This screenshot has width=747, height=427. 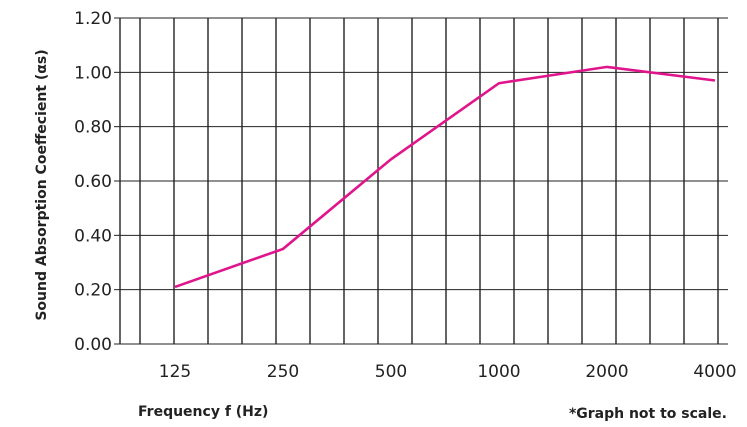 I want to click on x-tick-label: 500, so click(x=391, y=372).